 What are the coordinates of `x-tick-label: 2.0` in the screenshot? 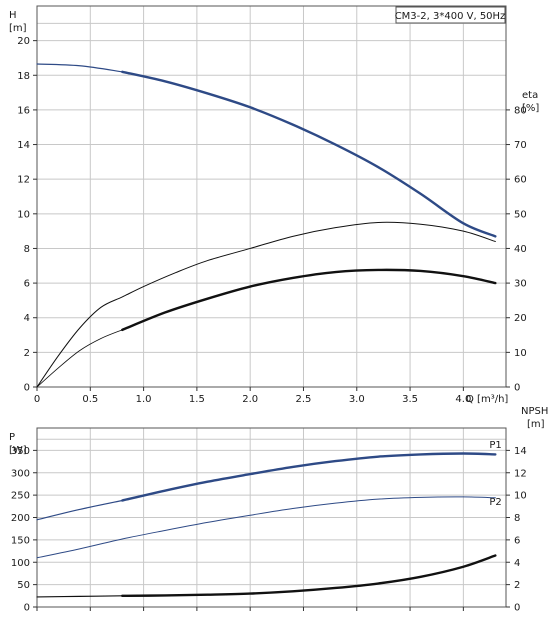 It's located at (250, 399).